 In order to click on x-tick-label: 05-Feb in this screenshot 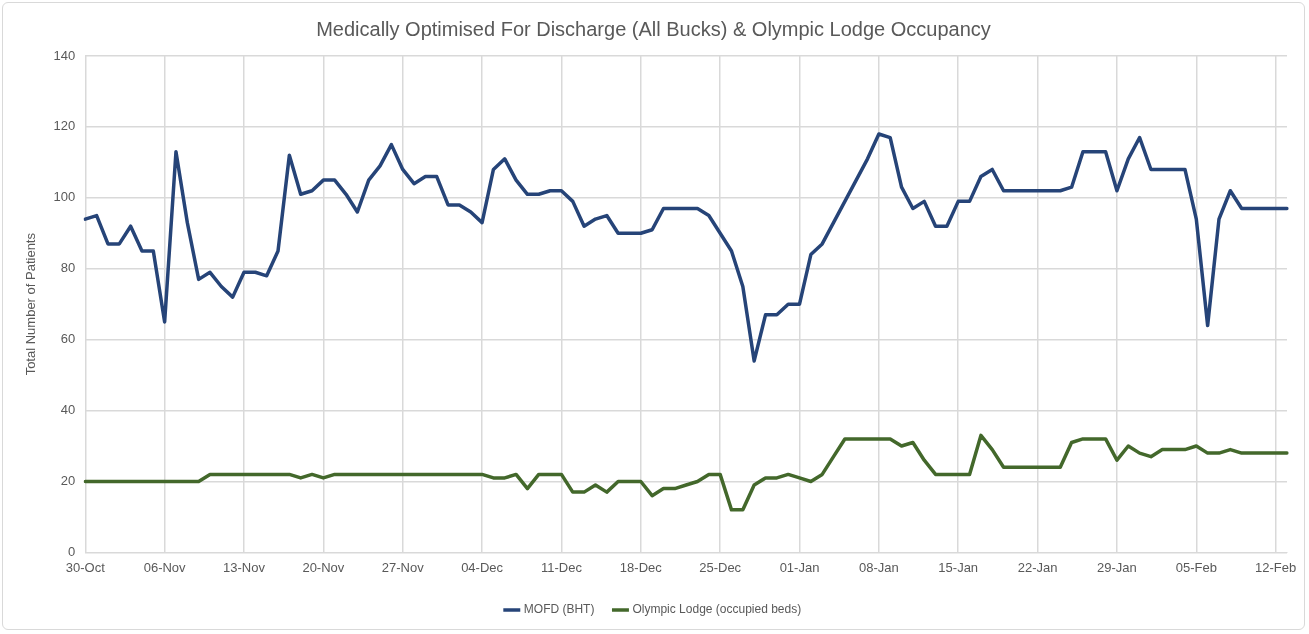, I will do `click(1196, 567)`.